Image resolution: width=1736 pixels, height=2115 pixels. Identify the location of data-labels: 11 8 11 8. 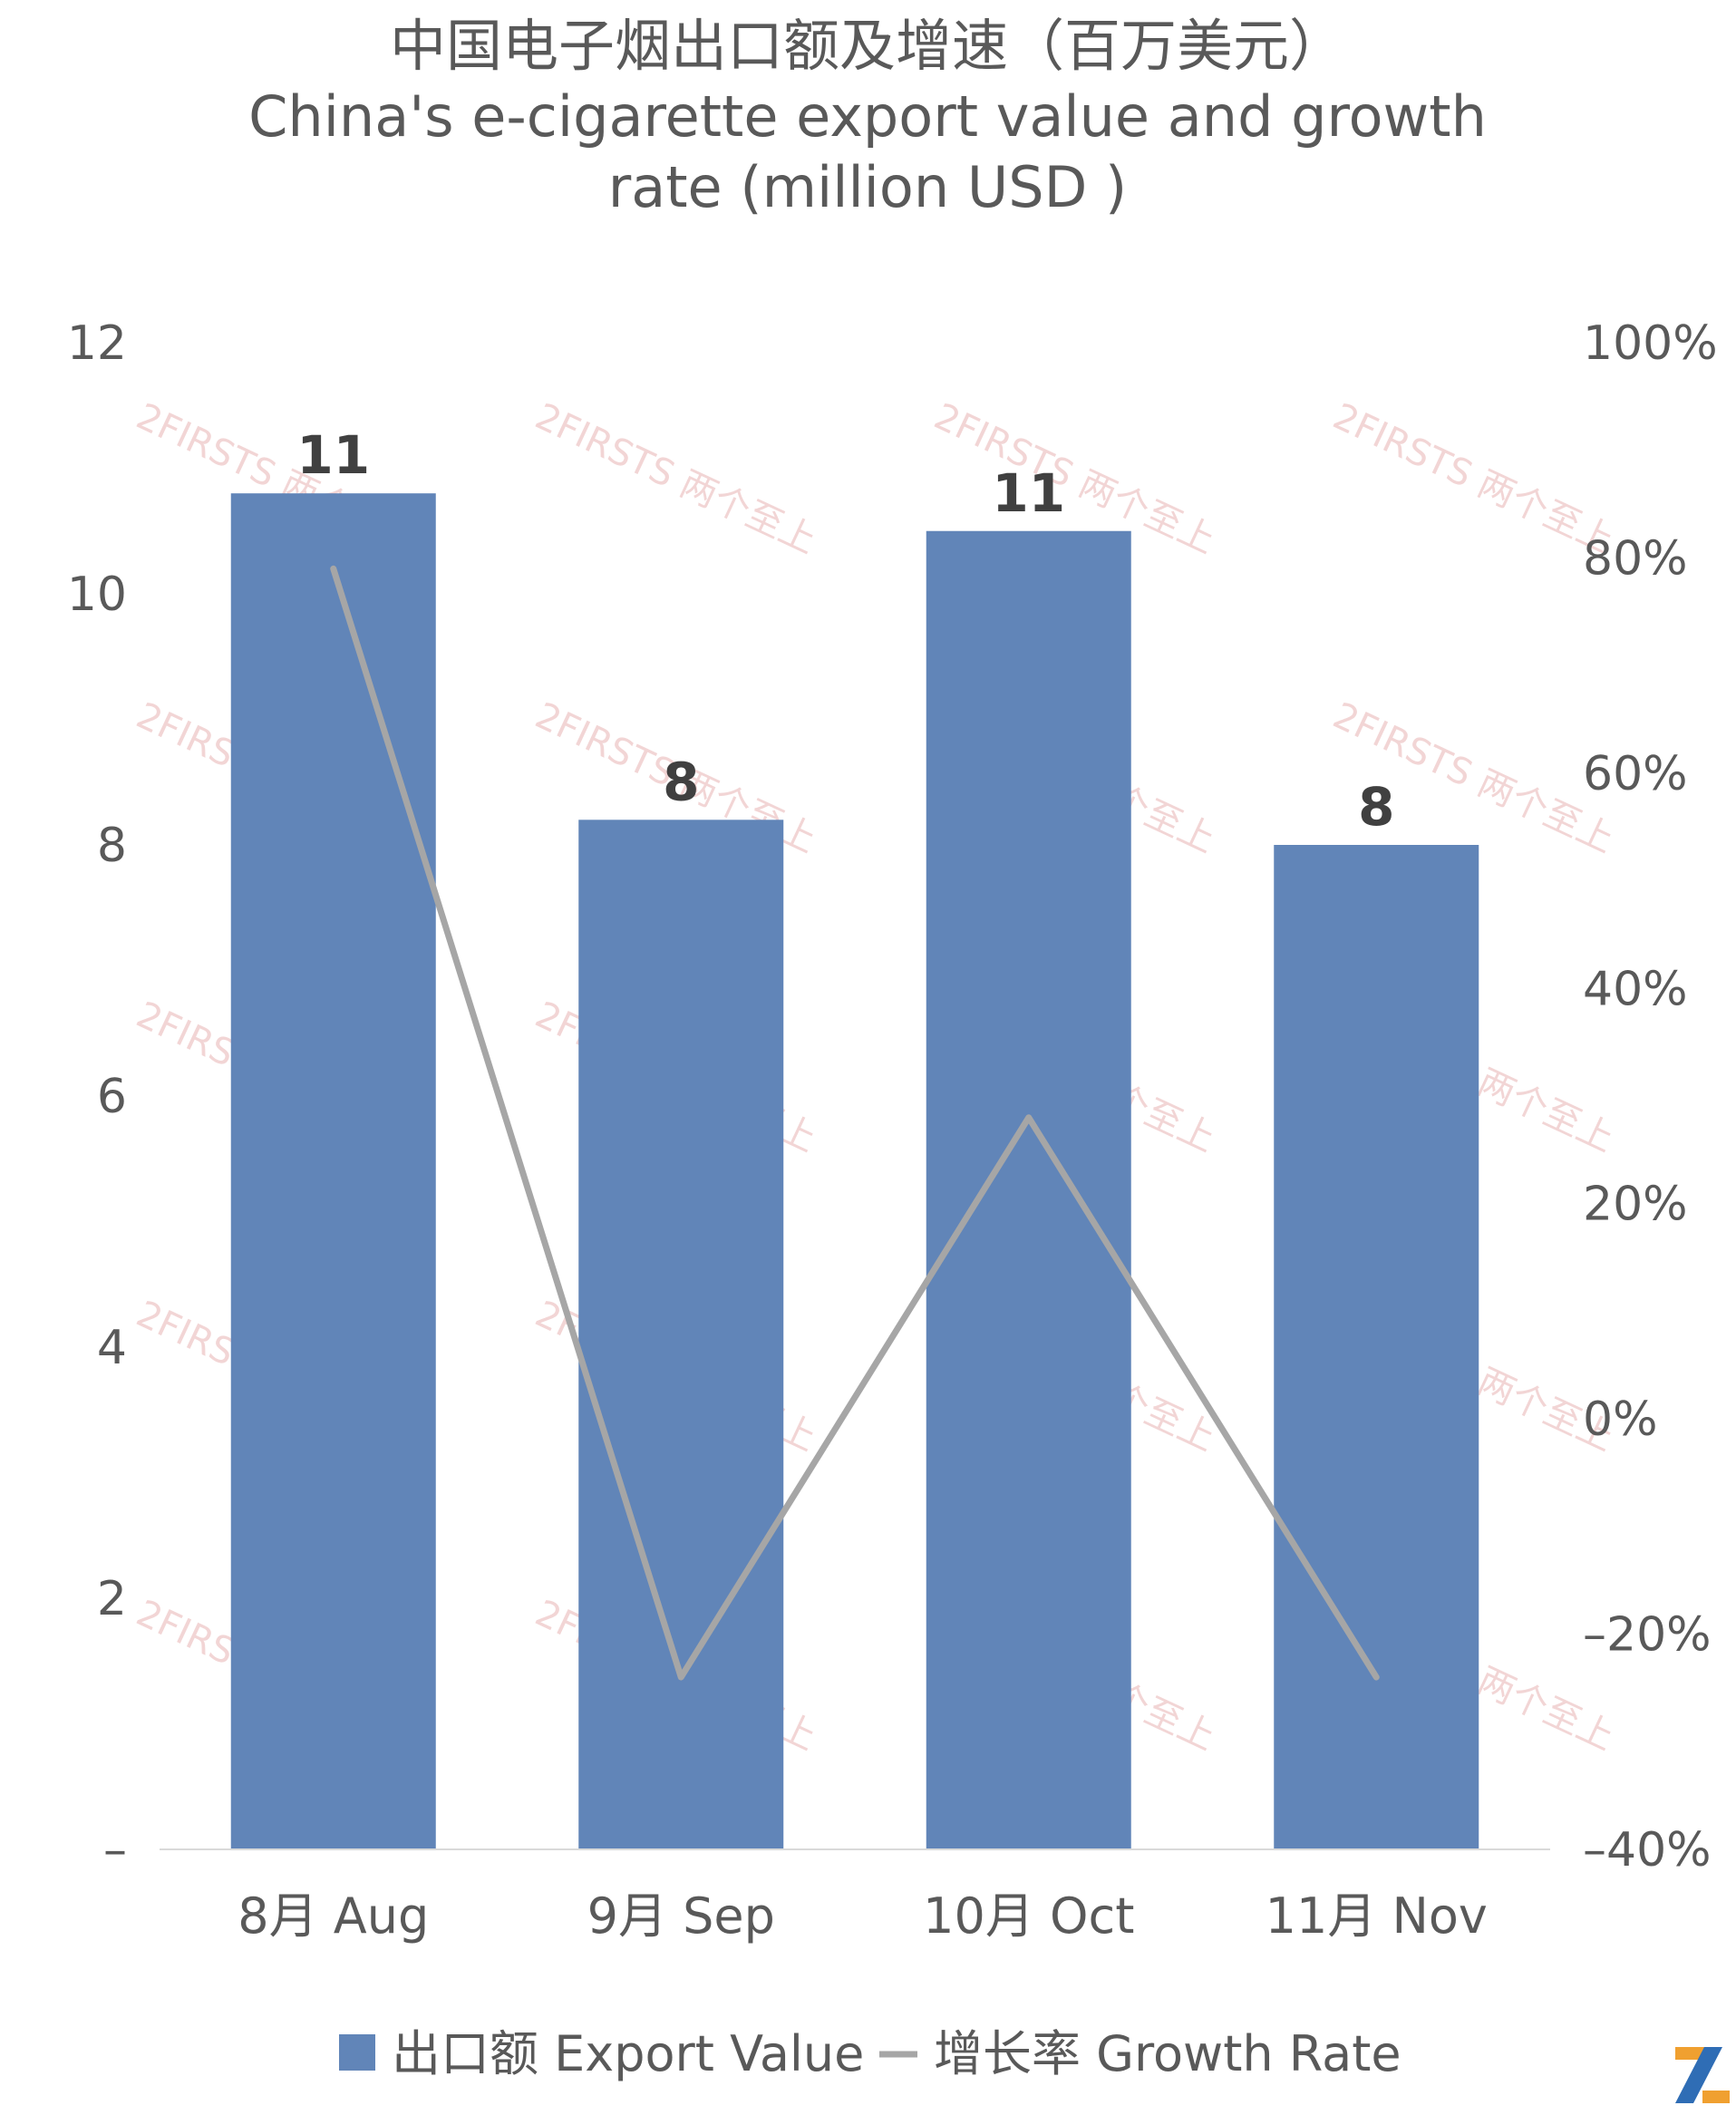
(845, 631).